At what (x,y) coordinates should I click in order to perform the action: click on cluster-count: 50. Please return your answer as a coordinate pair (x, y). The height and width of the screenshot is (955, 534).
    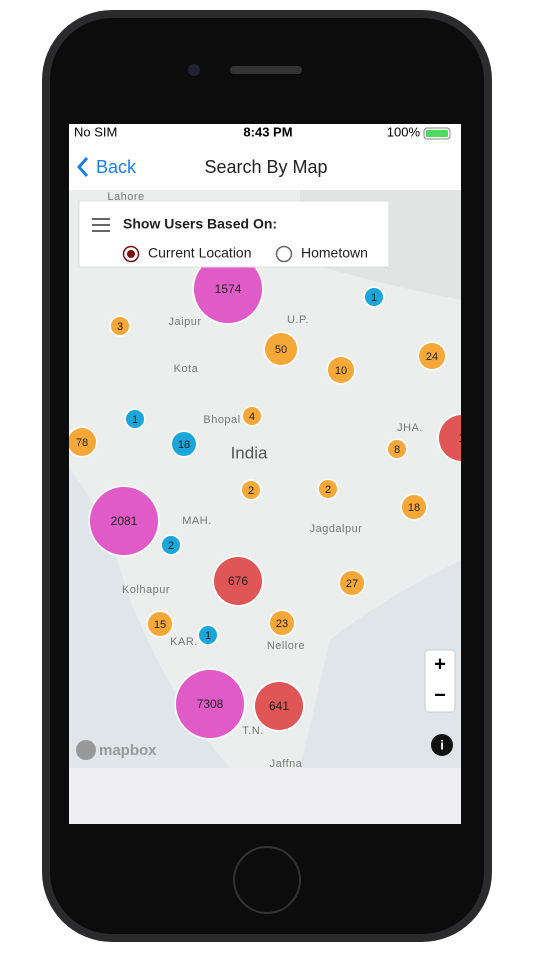
    Looking at the image, I should click on (281, 350).